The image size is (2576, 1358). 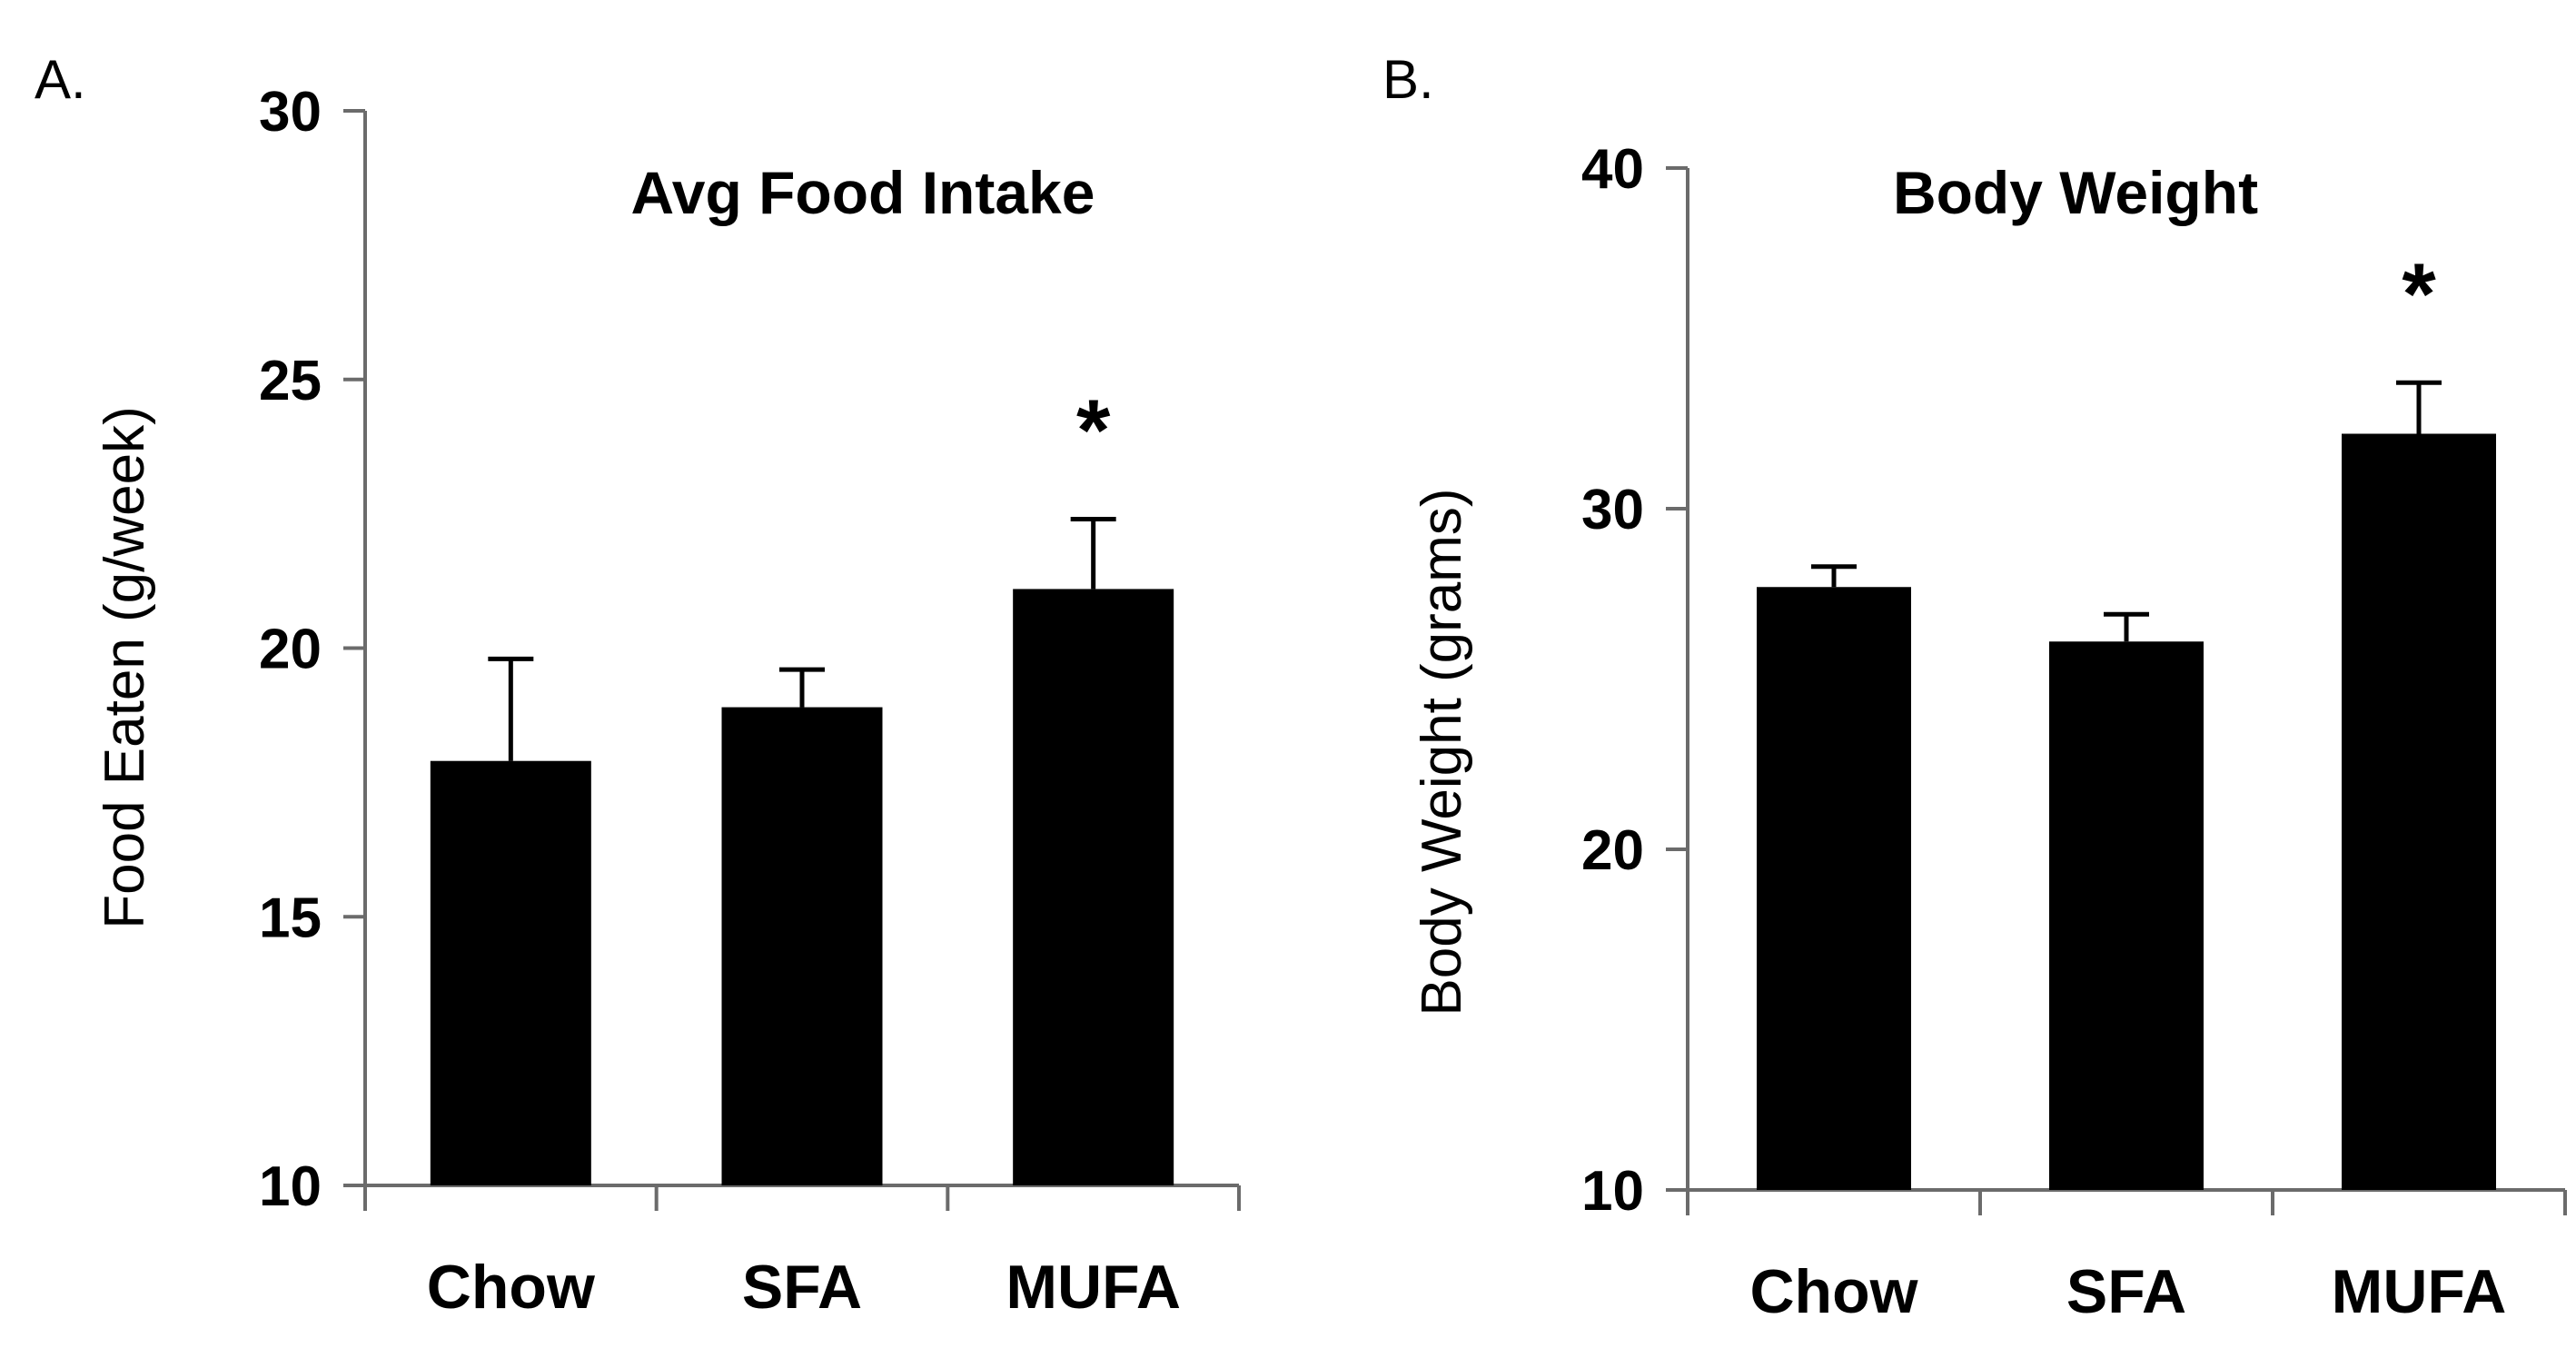 What do you see at coordinates (510, 973) in the screenshot?
I see `panel-a-bar-chow` at bounding box center [510, 973].